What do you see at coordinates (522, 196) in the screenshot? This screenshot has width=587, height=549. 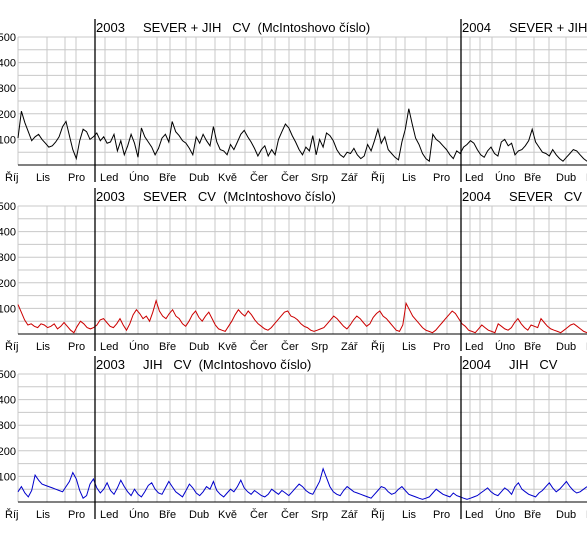 I see `chart-title-right: 2004 SEVER CV` at bounding box center [522, 196].